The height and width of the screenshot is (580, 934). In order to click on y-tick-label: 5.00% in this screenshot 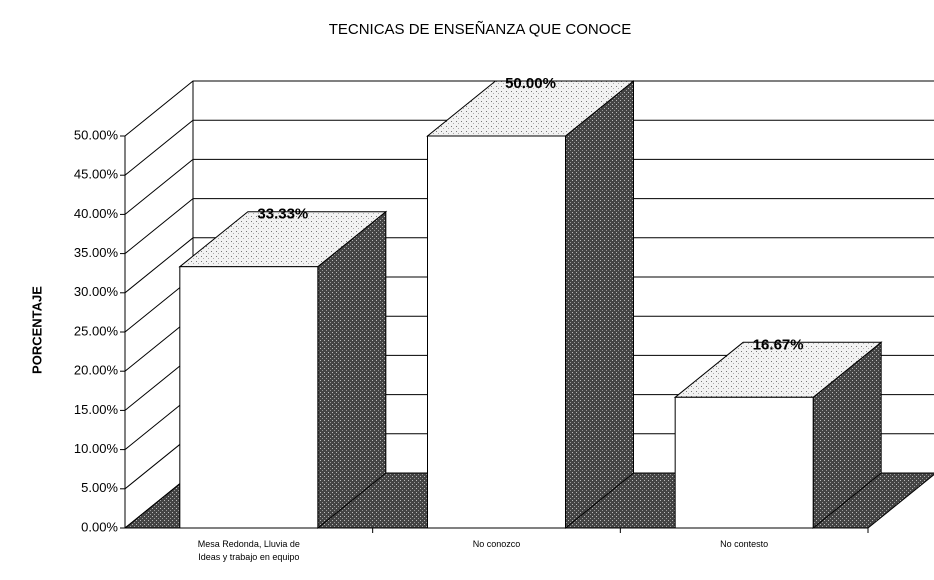, I will do `click(99, 487)`.